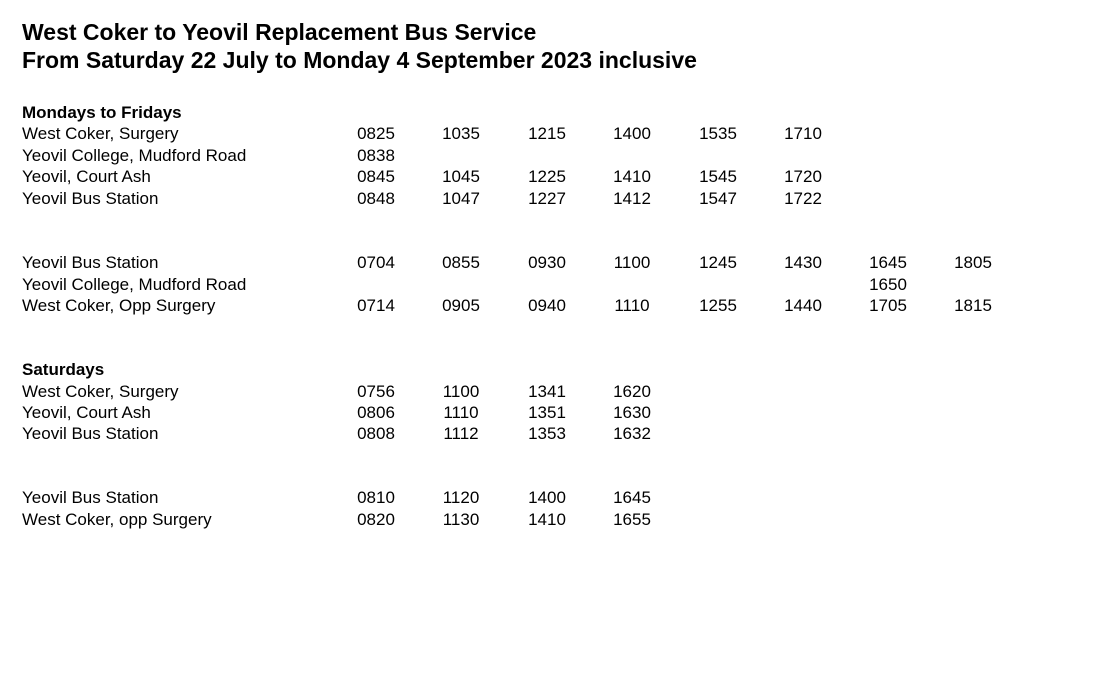 The image size is (1120, 696). What do you see at coordinates (547, 305) in the screenshot?
I see `departure-time: 0940` at bounding box center [547, 305].